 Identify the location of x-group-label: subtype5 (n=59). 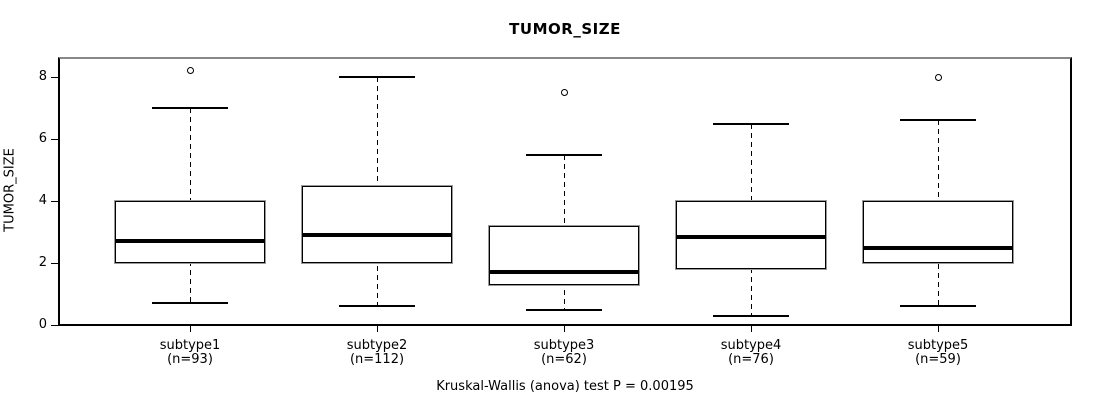
(938, 353).